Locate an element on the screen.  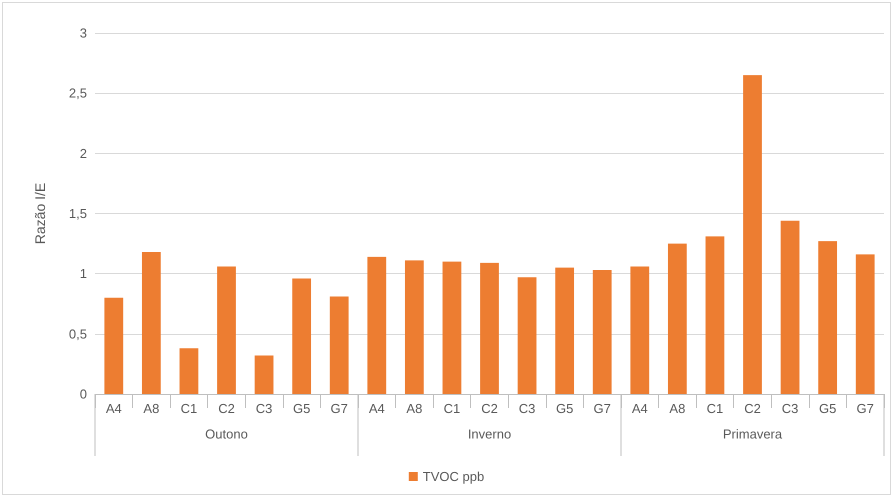
text: Primavera is located at coordinates (752, 434).